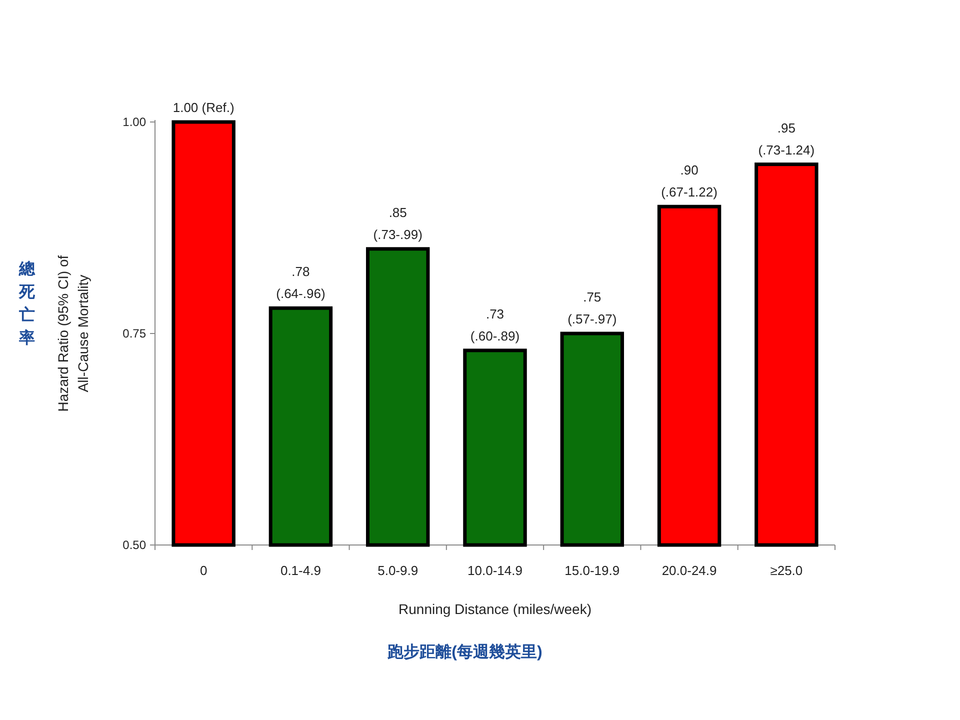 The image size is (960, 720). I want to click on x-tick-label: 10.0-14.9, so click(495, 570).